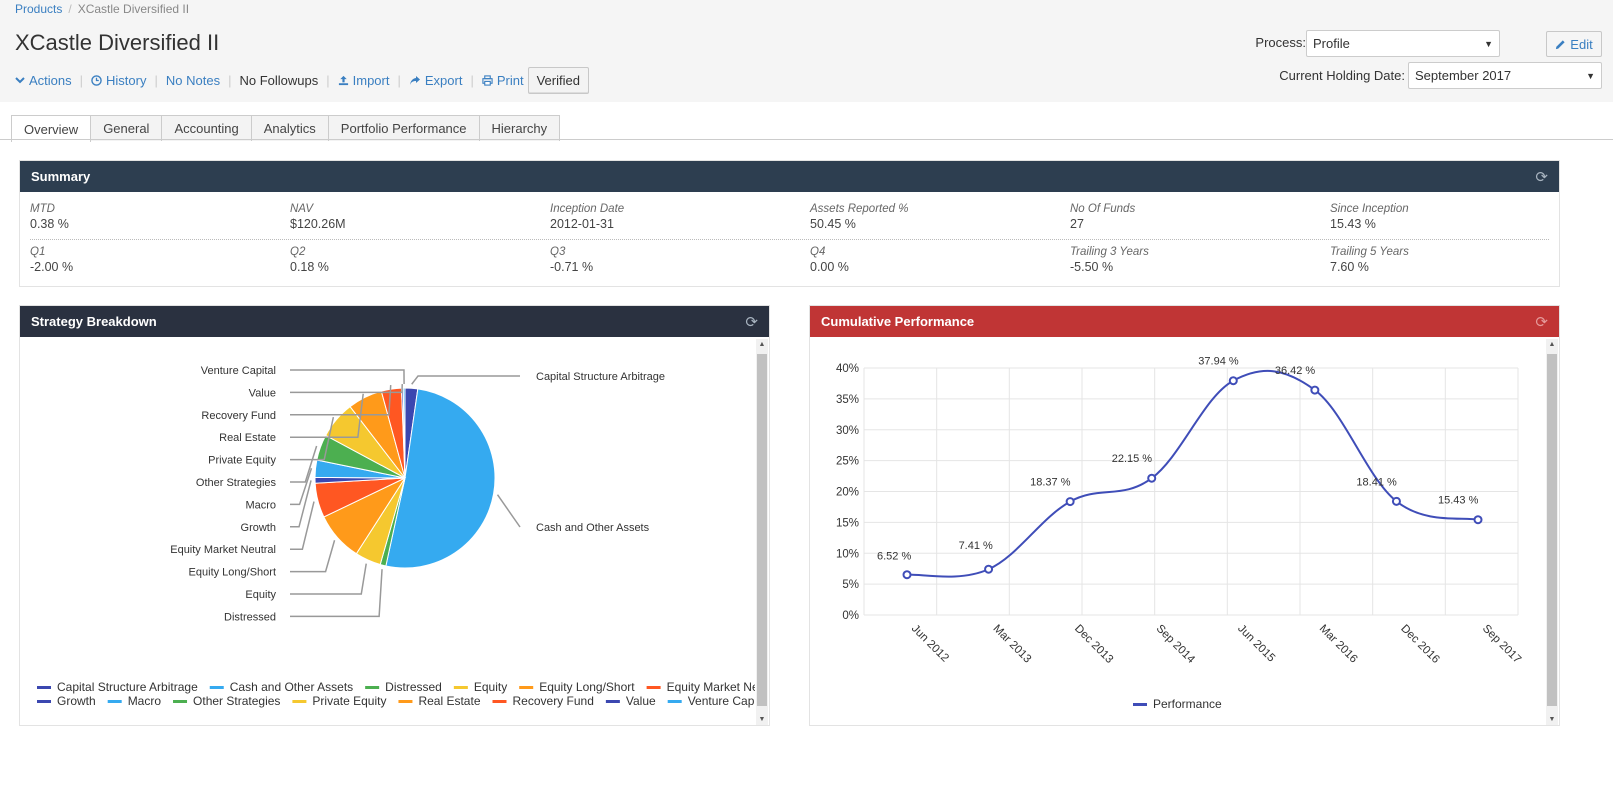 Image resolution: width=1613 pixels, height=802 pixels. Describe the element at coordinates (1184, 321) in the screenshot. I see `cumulative-header: Cumulative Performance ⟳` at that location.